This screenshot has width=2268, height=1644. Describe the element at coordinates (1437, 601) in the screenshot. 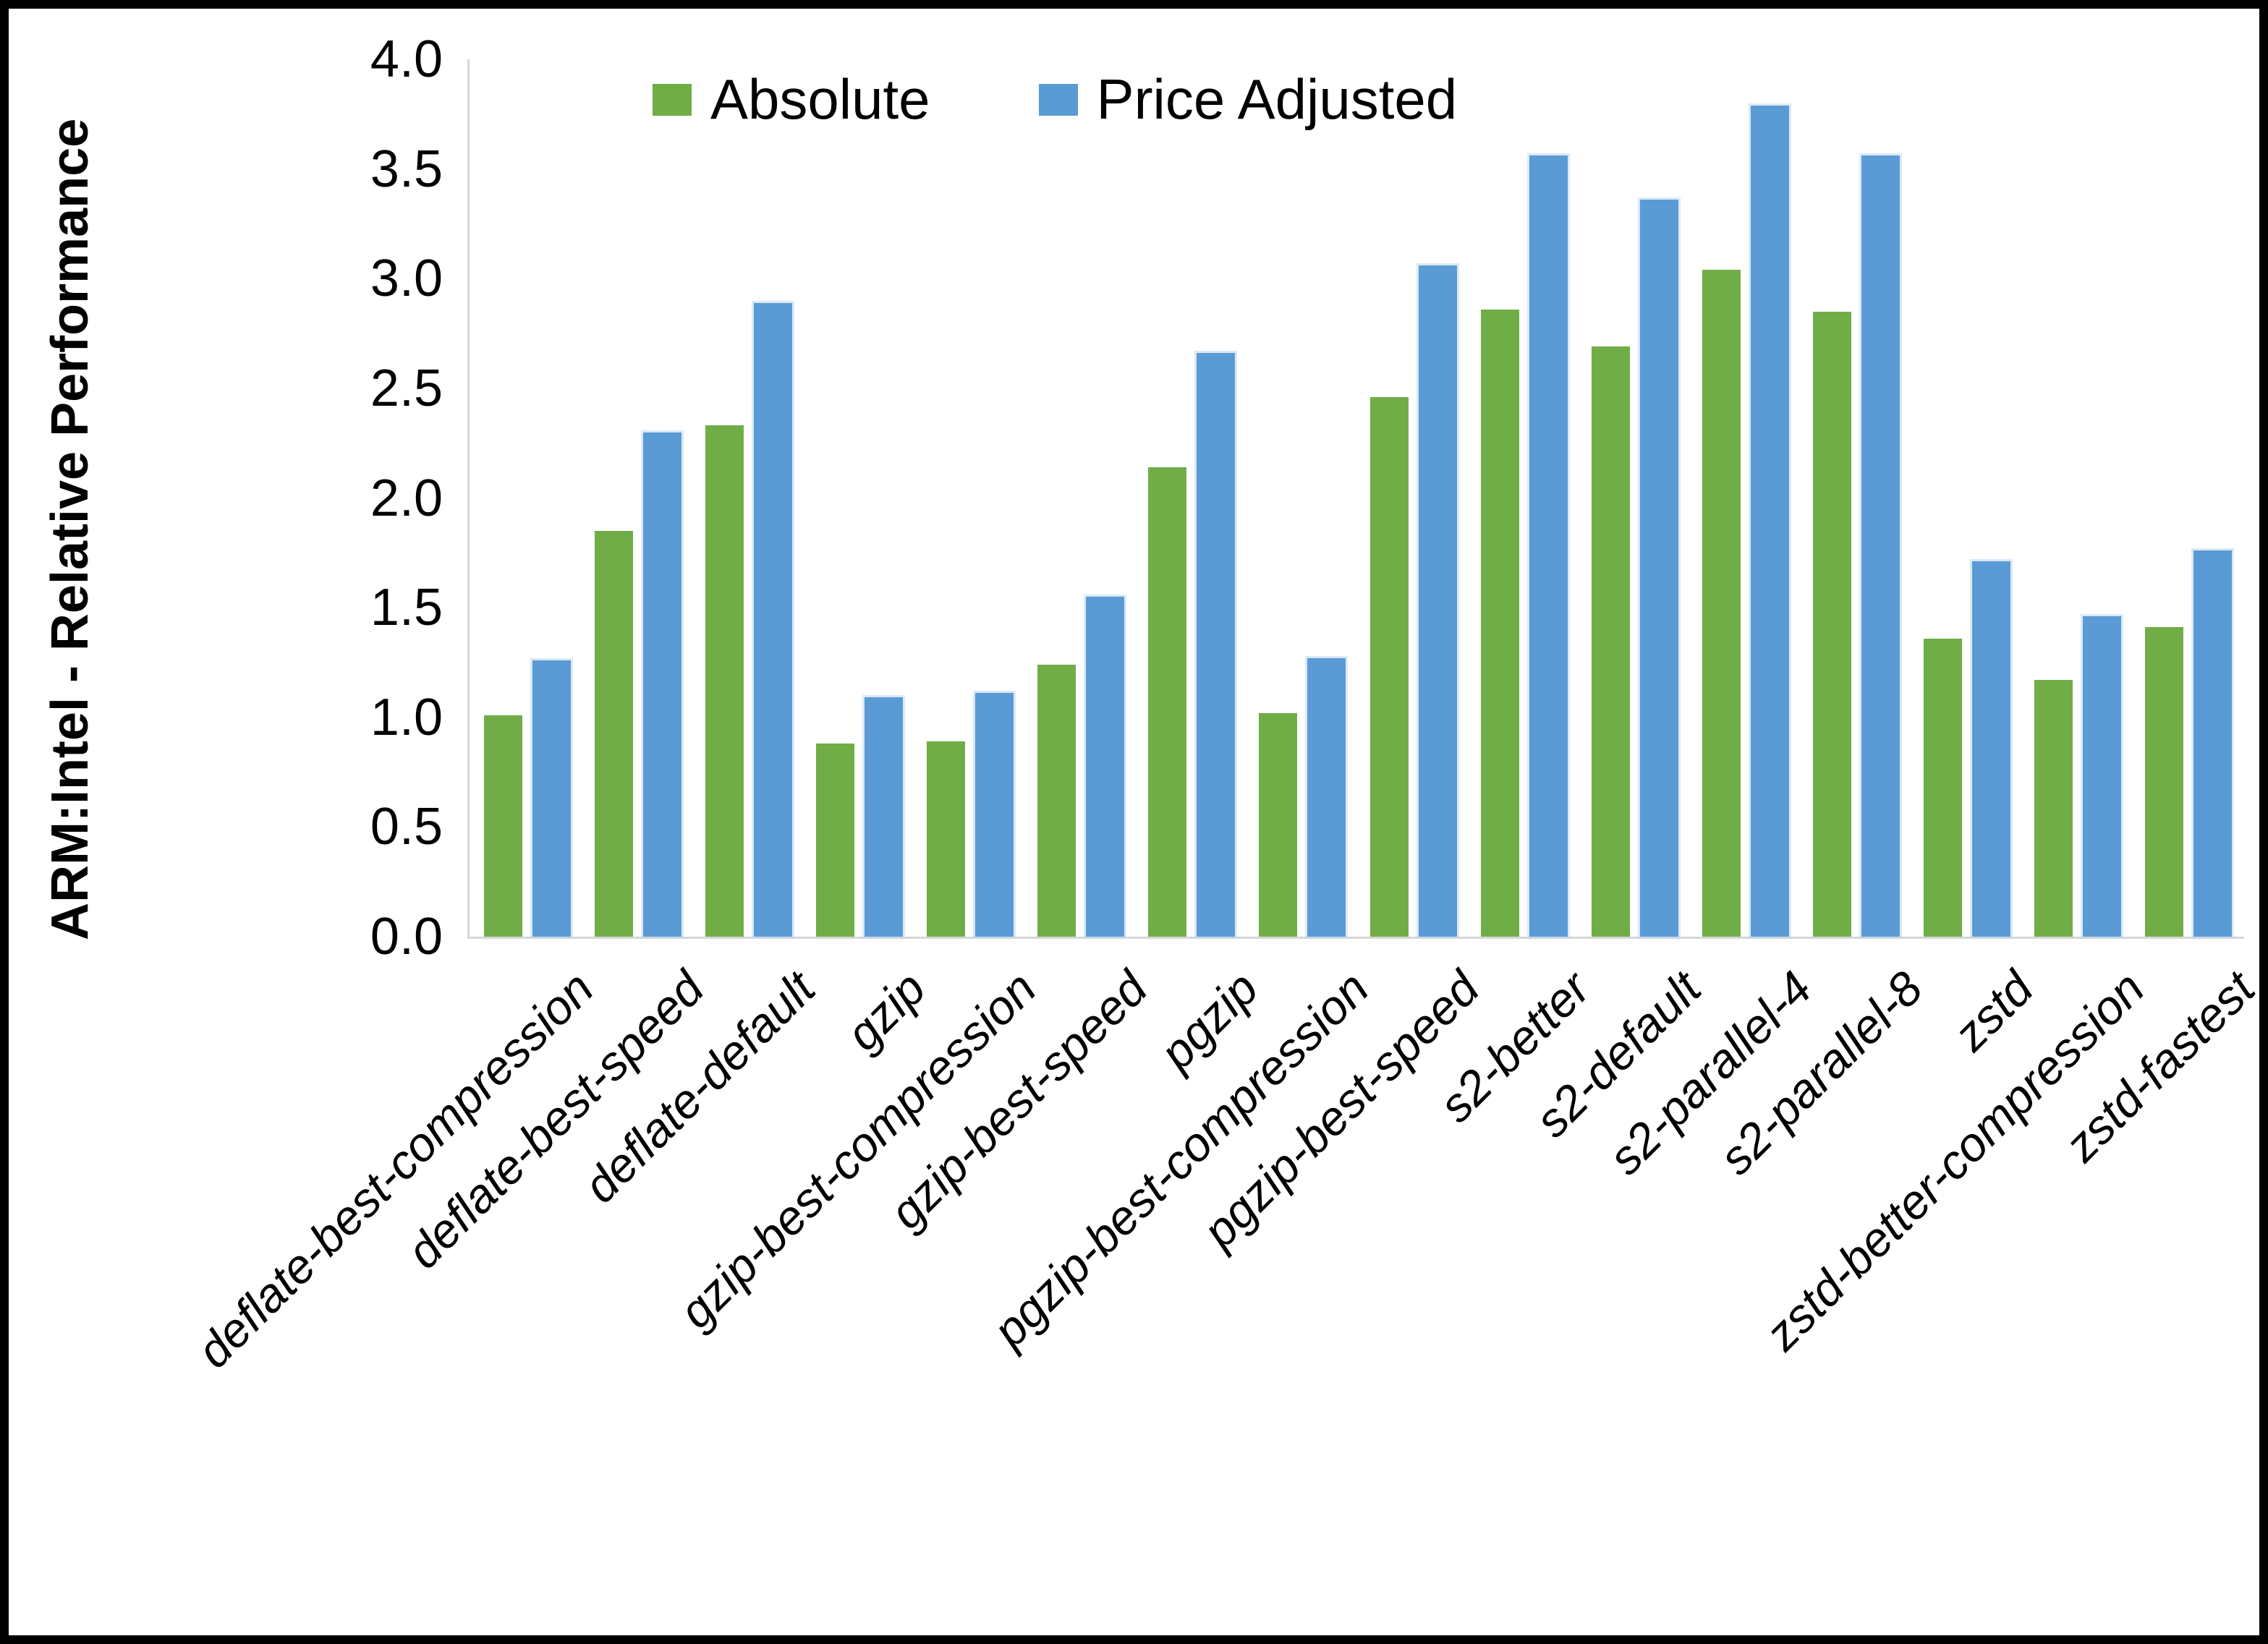

I see `bar-price-adjusted-pgzip-best-speed` at that location.